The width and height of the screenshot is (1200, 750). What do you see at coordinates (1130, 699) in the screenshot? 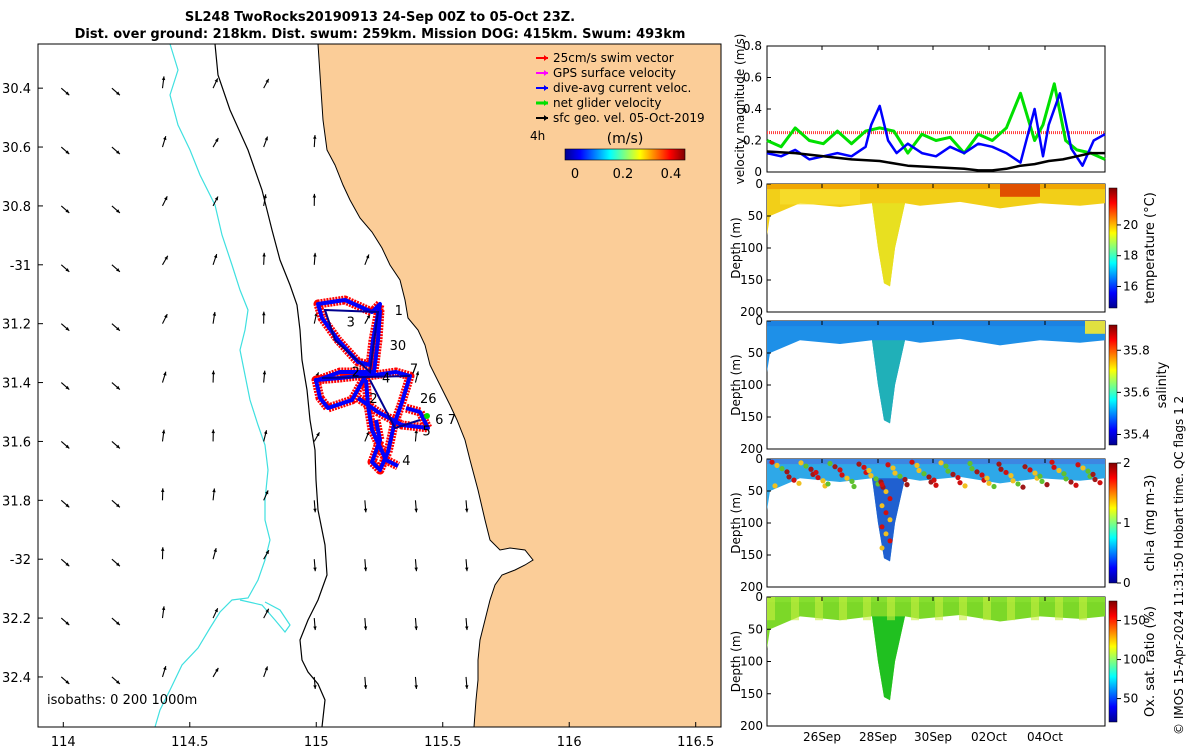
I see `colorbar-tick-label: 50` at bounding box center [1130, 699].